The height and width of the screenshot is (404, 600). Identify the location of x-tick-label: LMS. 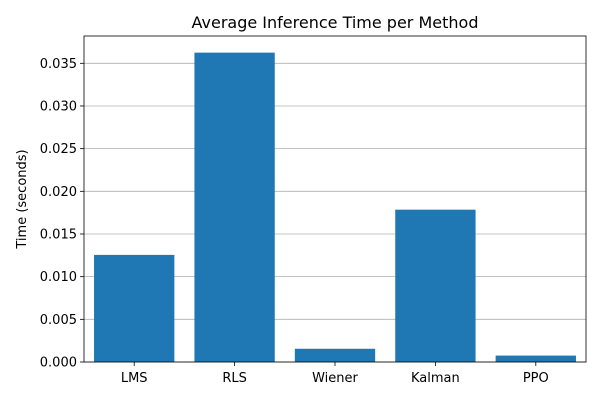
(134, 378).